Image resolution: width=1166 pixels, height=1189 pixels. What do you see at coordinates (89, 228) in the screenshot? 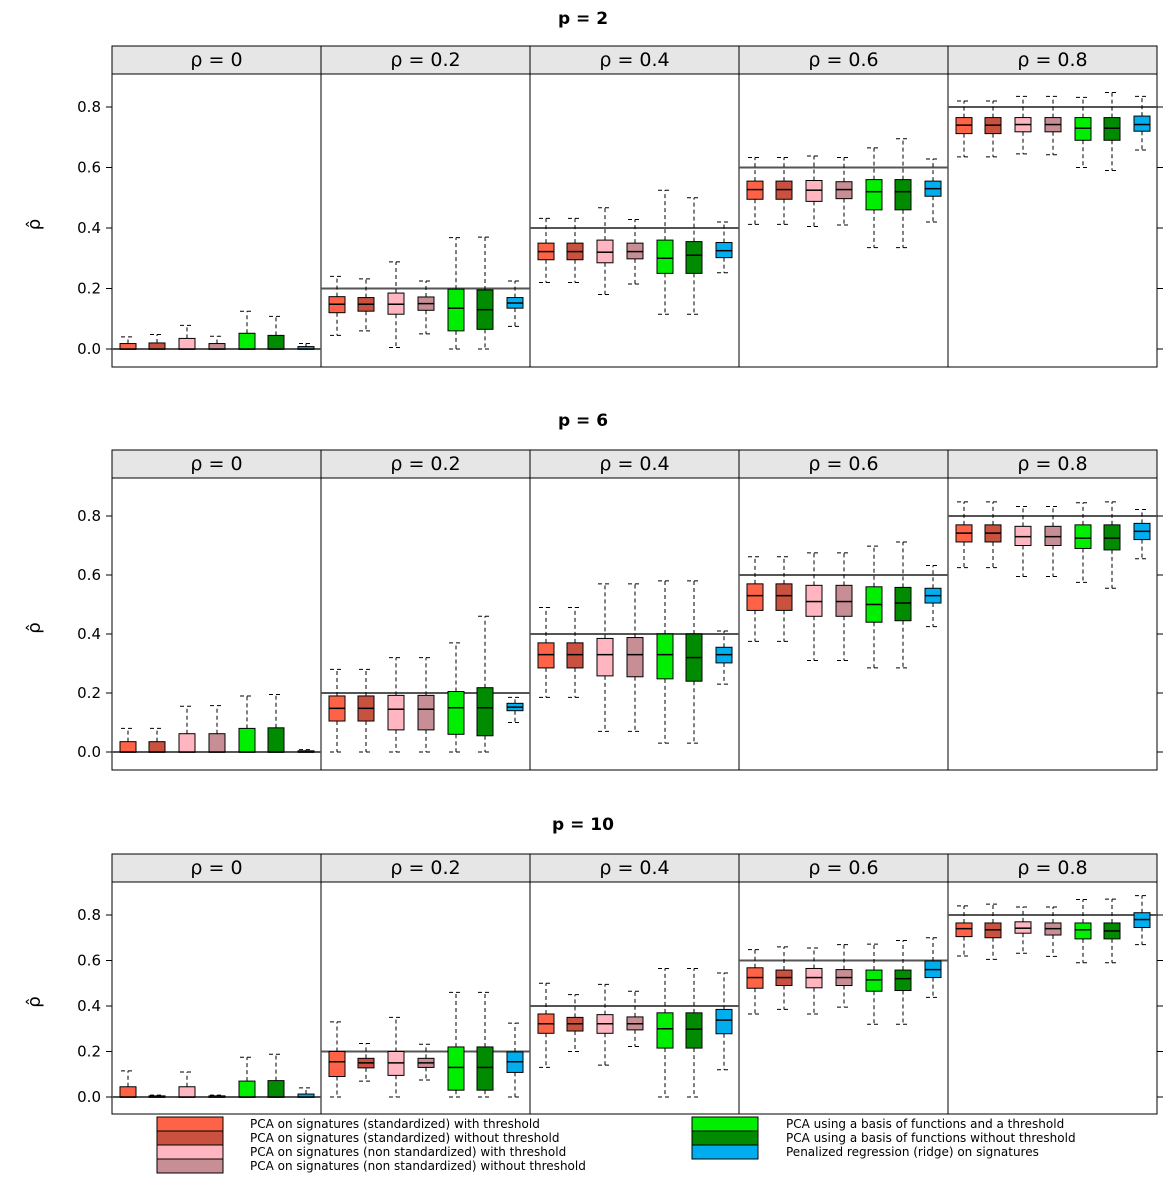
I see `y-tick-label: 0.4` at bounding box center [89, 228].